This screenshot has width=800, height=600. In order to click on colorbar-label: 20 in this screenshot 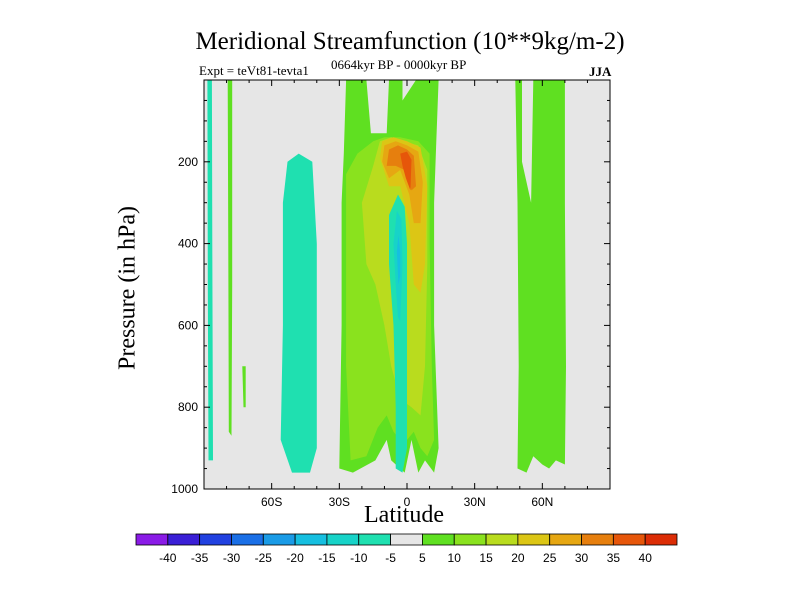, I will do `click(518, 558)`.